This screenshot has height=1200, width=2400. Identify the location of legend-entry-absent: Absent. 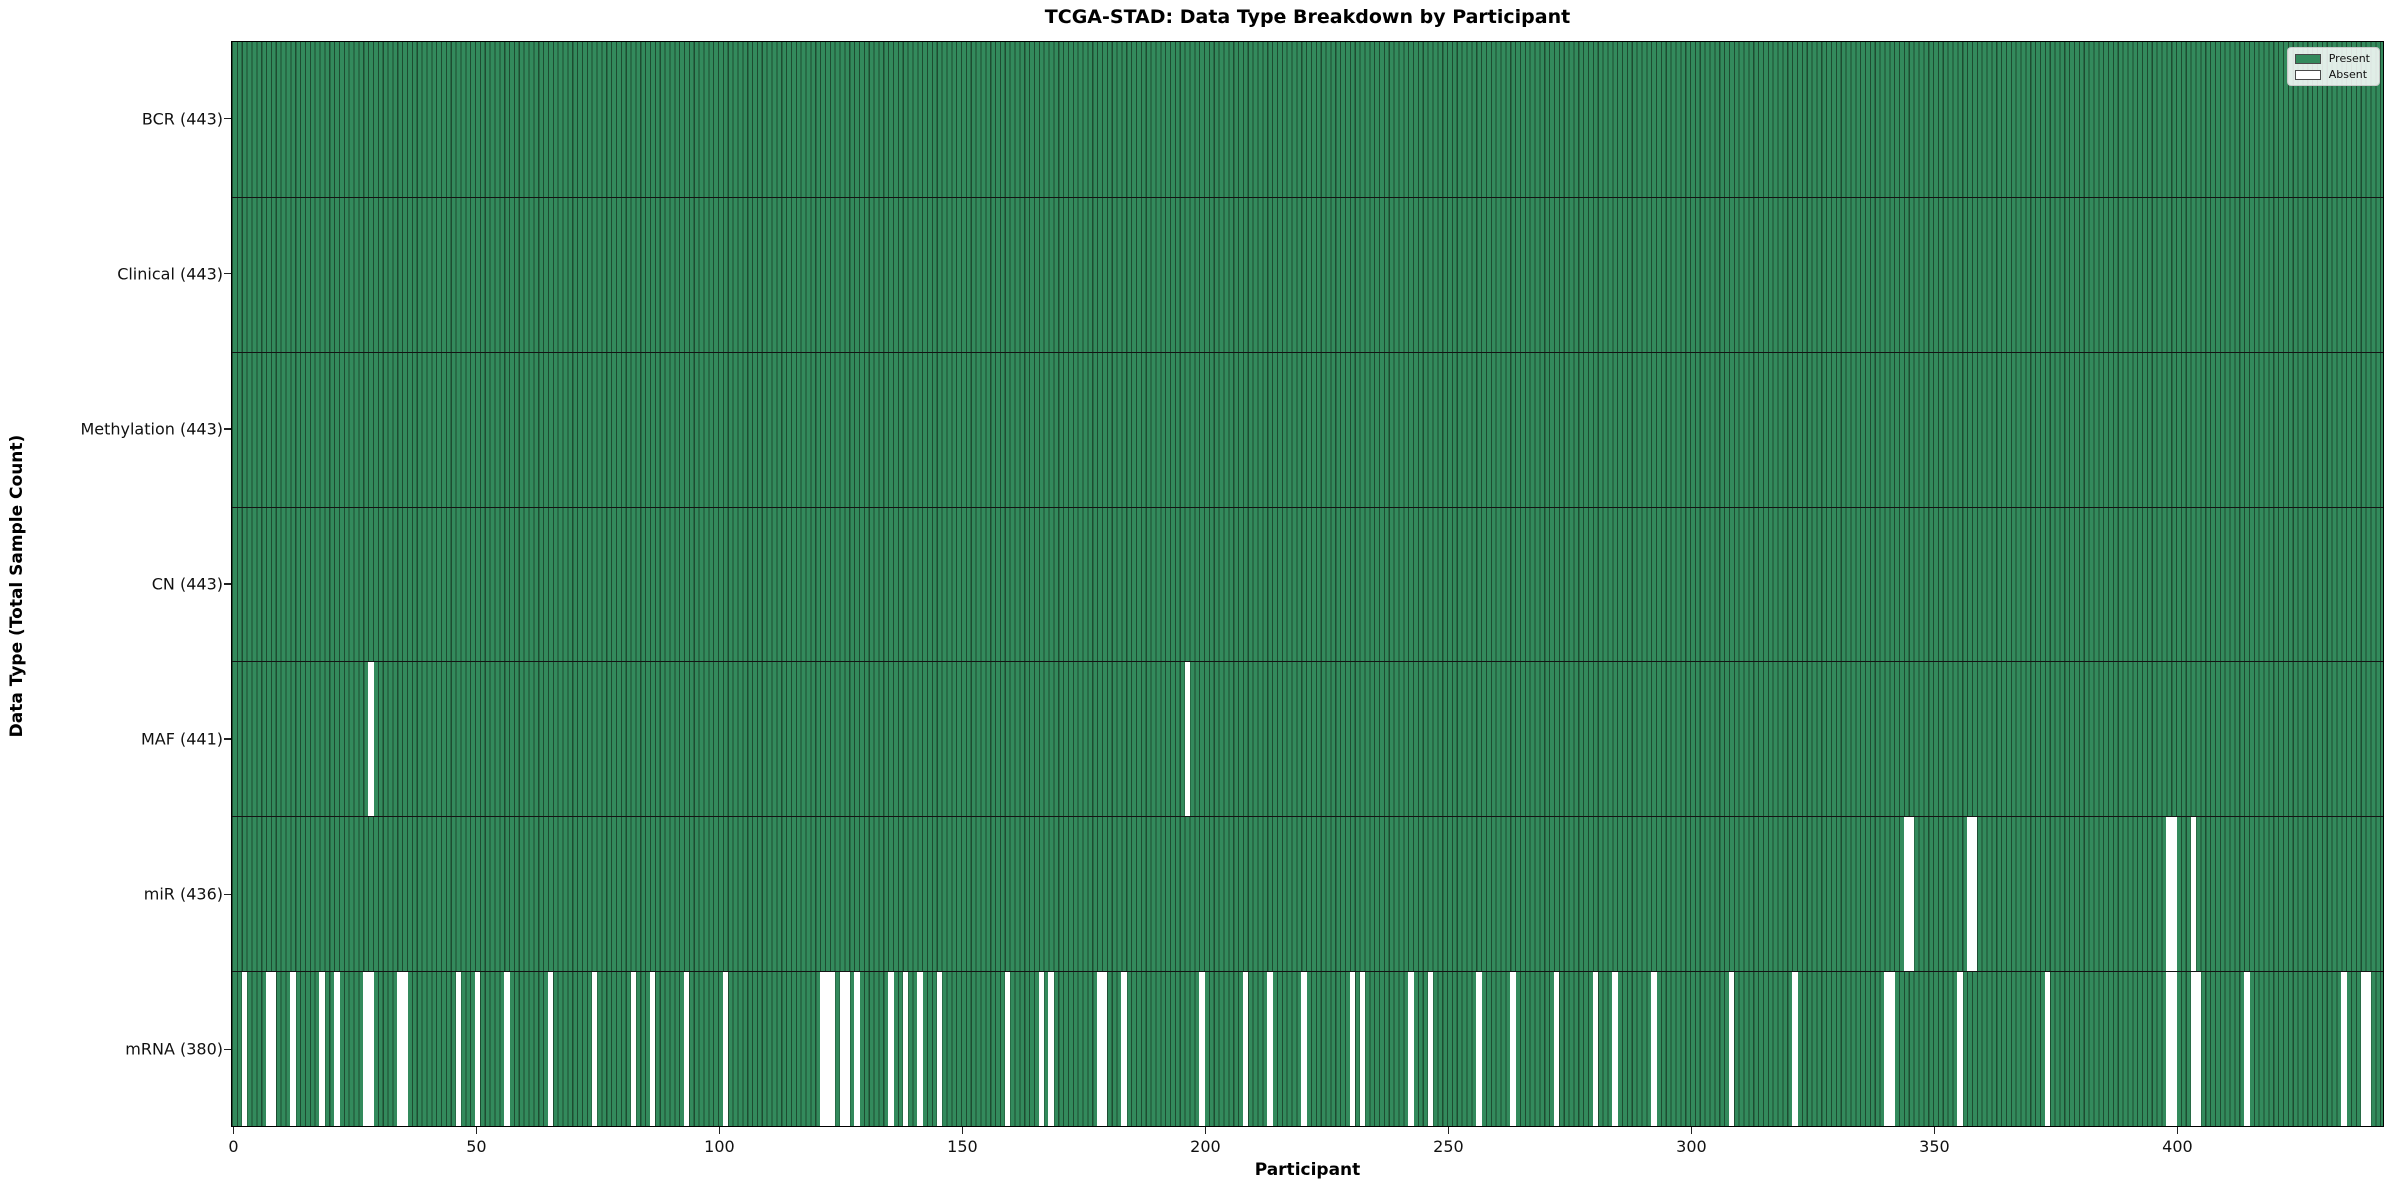
(2332, 74).